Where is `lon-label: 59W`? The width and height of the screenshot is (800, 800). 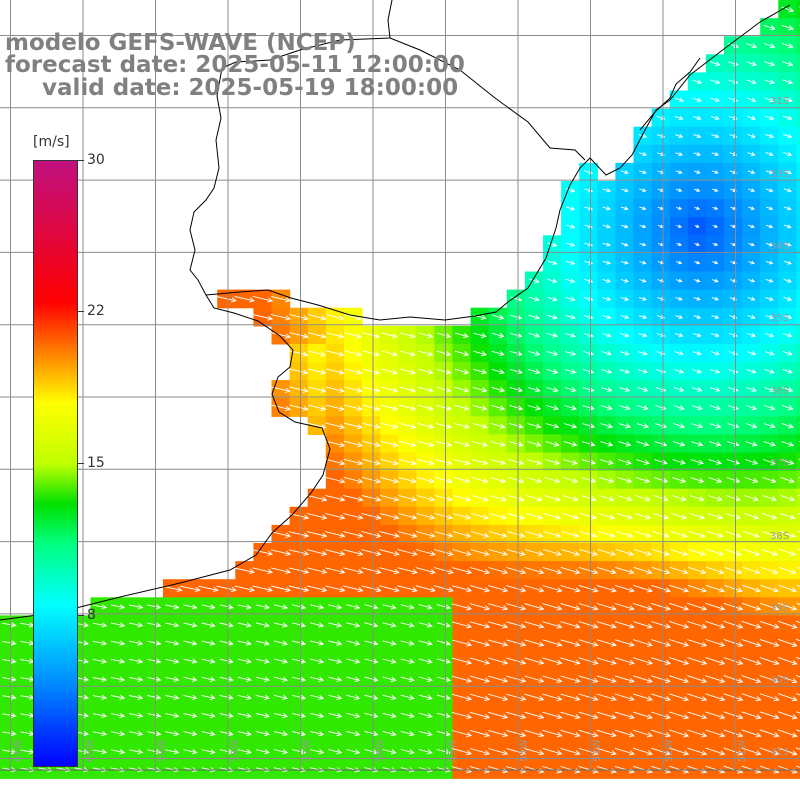
lon-label: 59W is located at coordinates (162, 750).